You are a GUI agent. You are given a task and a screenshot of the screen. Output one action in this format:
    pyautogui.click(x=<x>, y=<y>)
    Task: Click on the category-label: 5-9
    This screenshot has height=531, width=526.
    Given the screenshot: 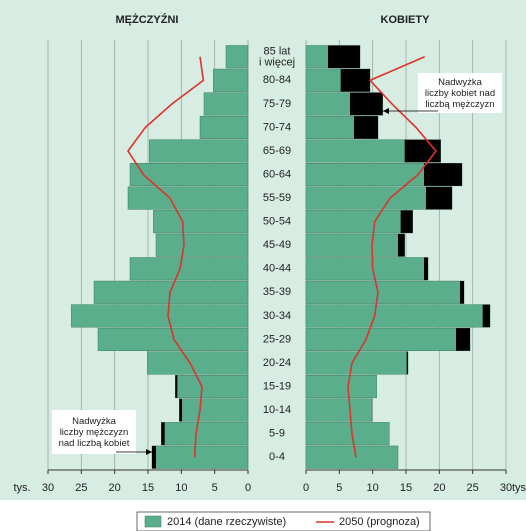 What is the action you would take?
    pyautogui.click(x=277, y=434)
    